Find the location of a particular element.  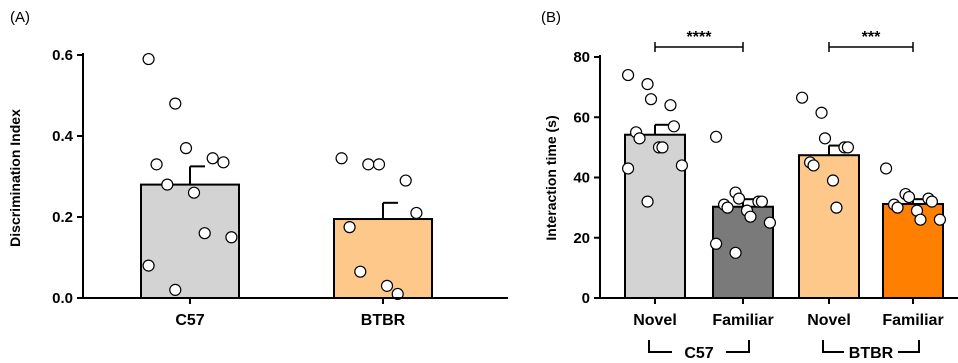

category-label-2: Novel is located at coordinates (829, 320).